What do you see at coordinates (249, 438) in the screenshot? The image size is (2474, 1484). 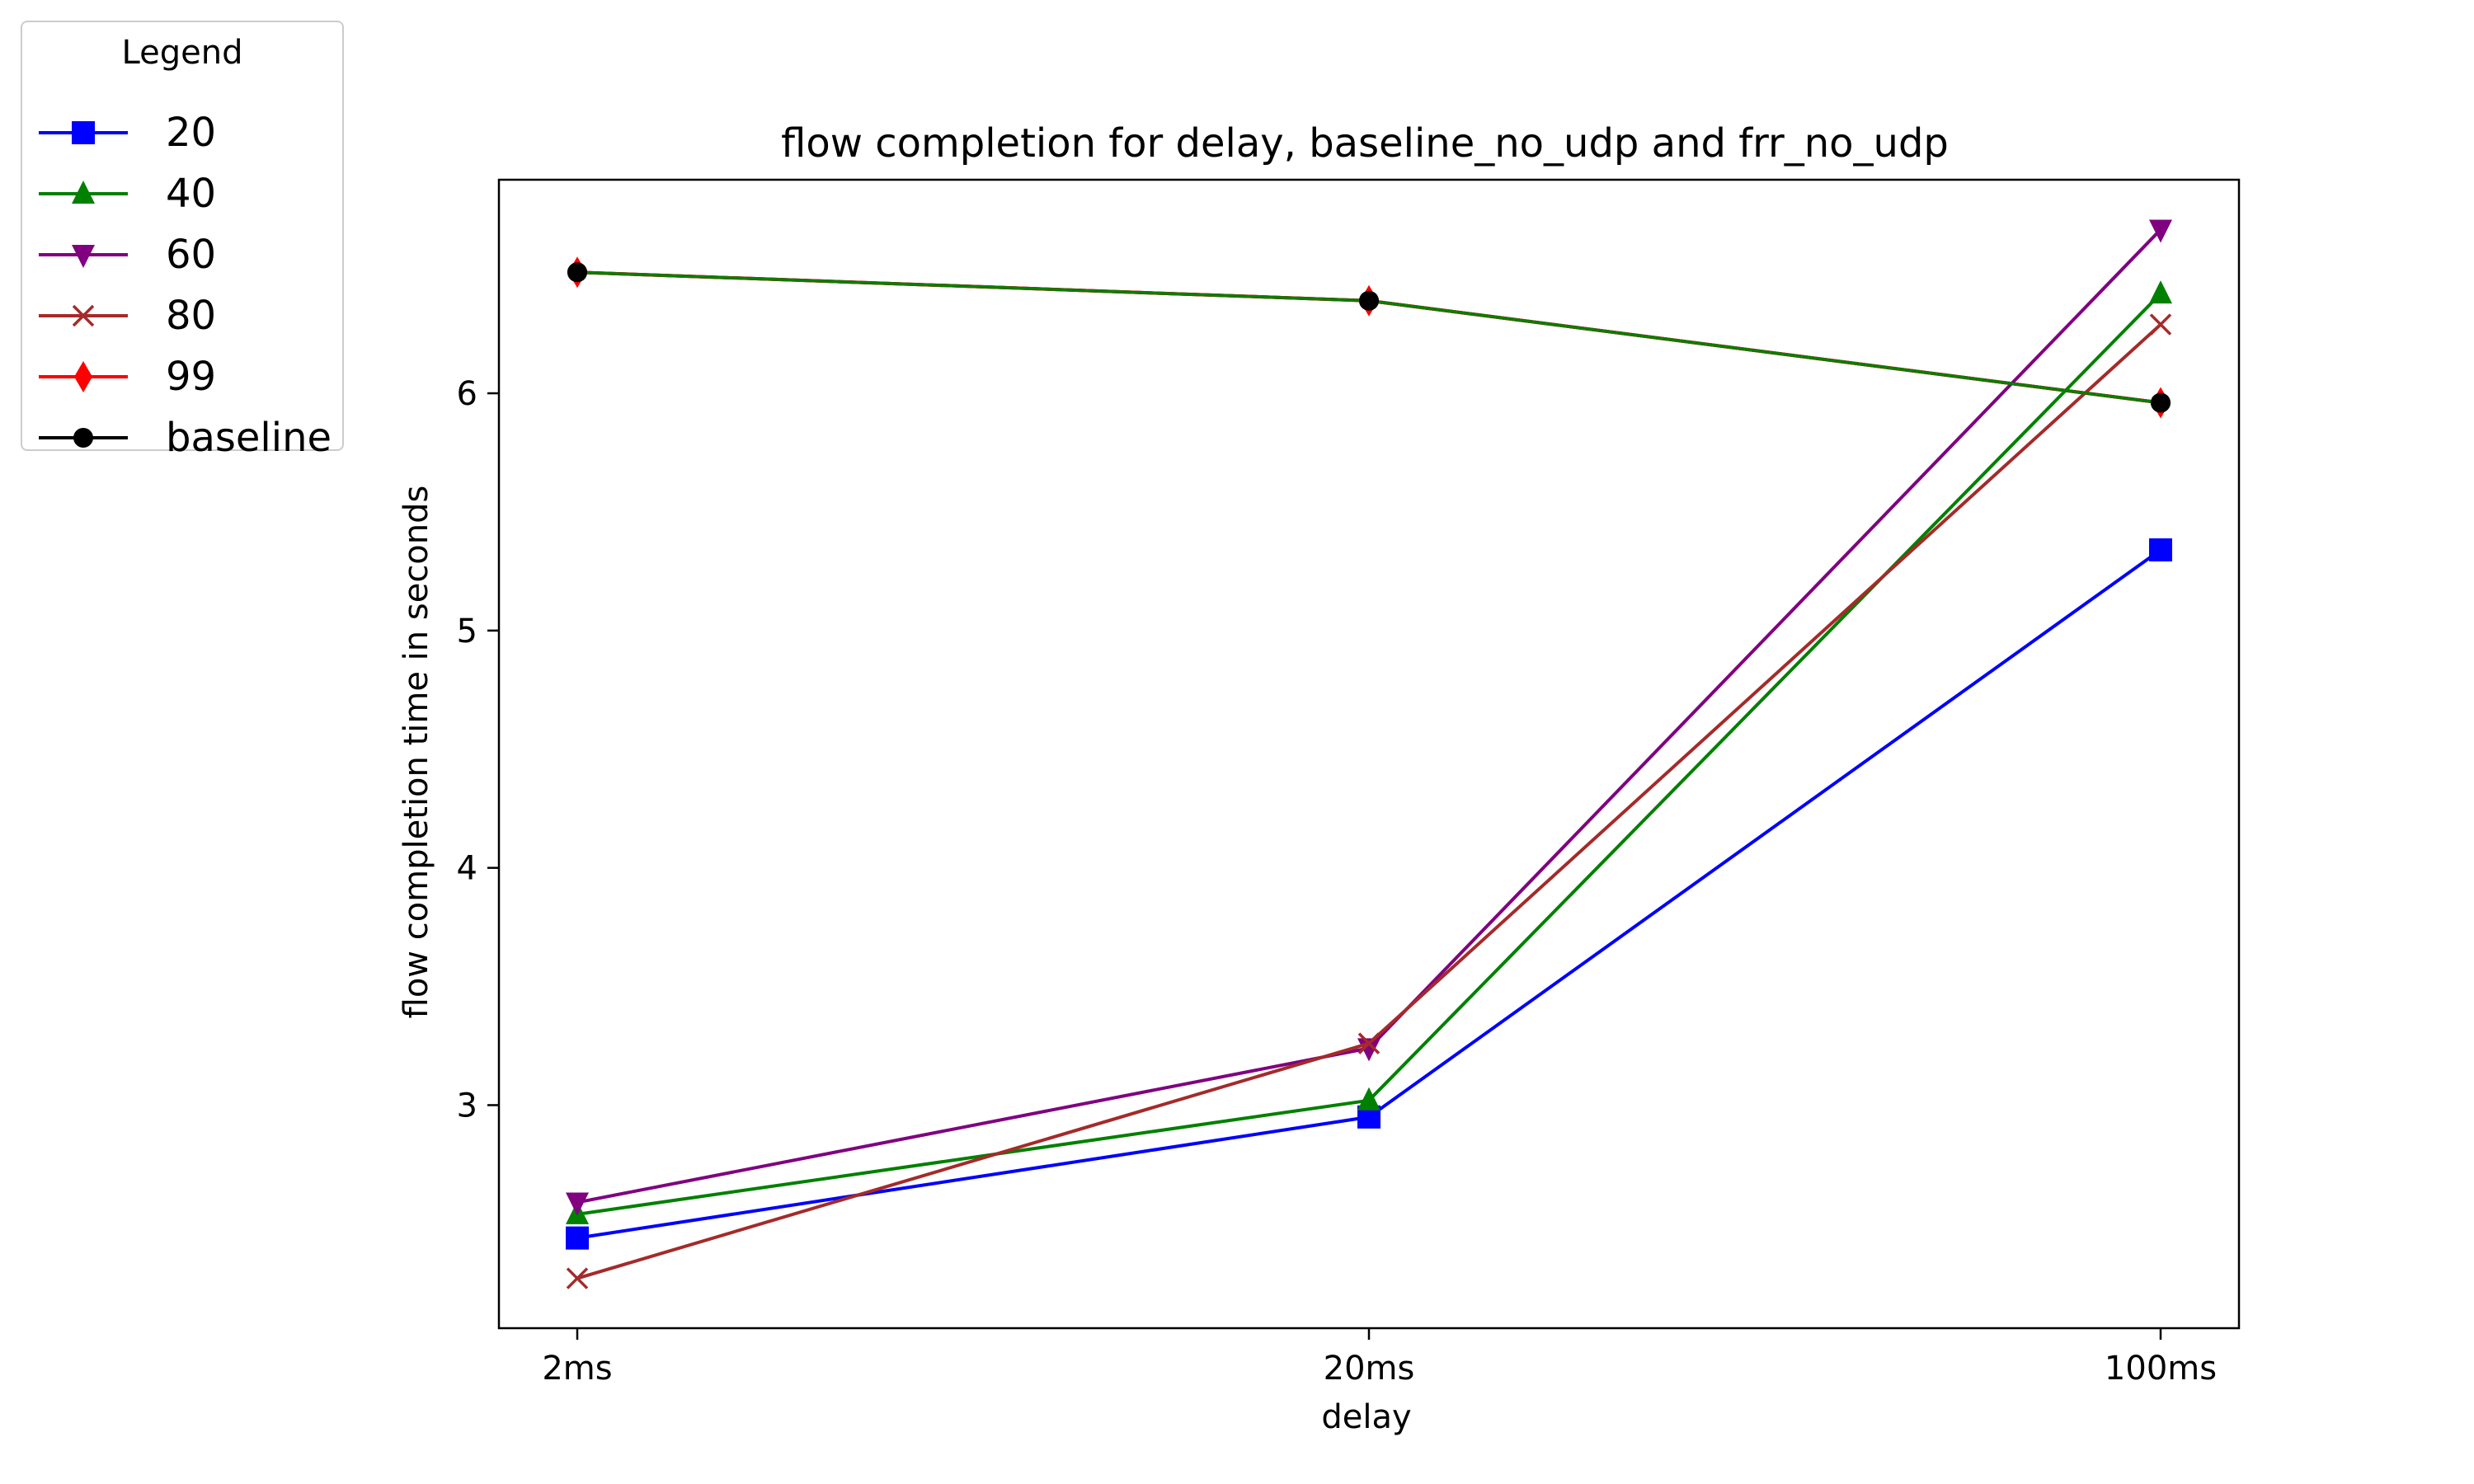 I see `legend-label: baseline` at bounding box center [249, 438].